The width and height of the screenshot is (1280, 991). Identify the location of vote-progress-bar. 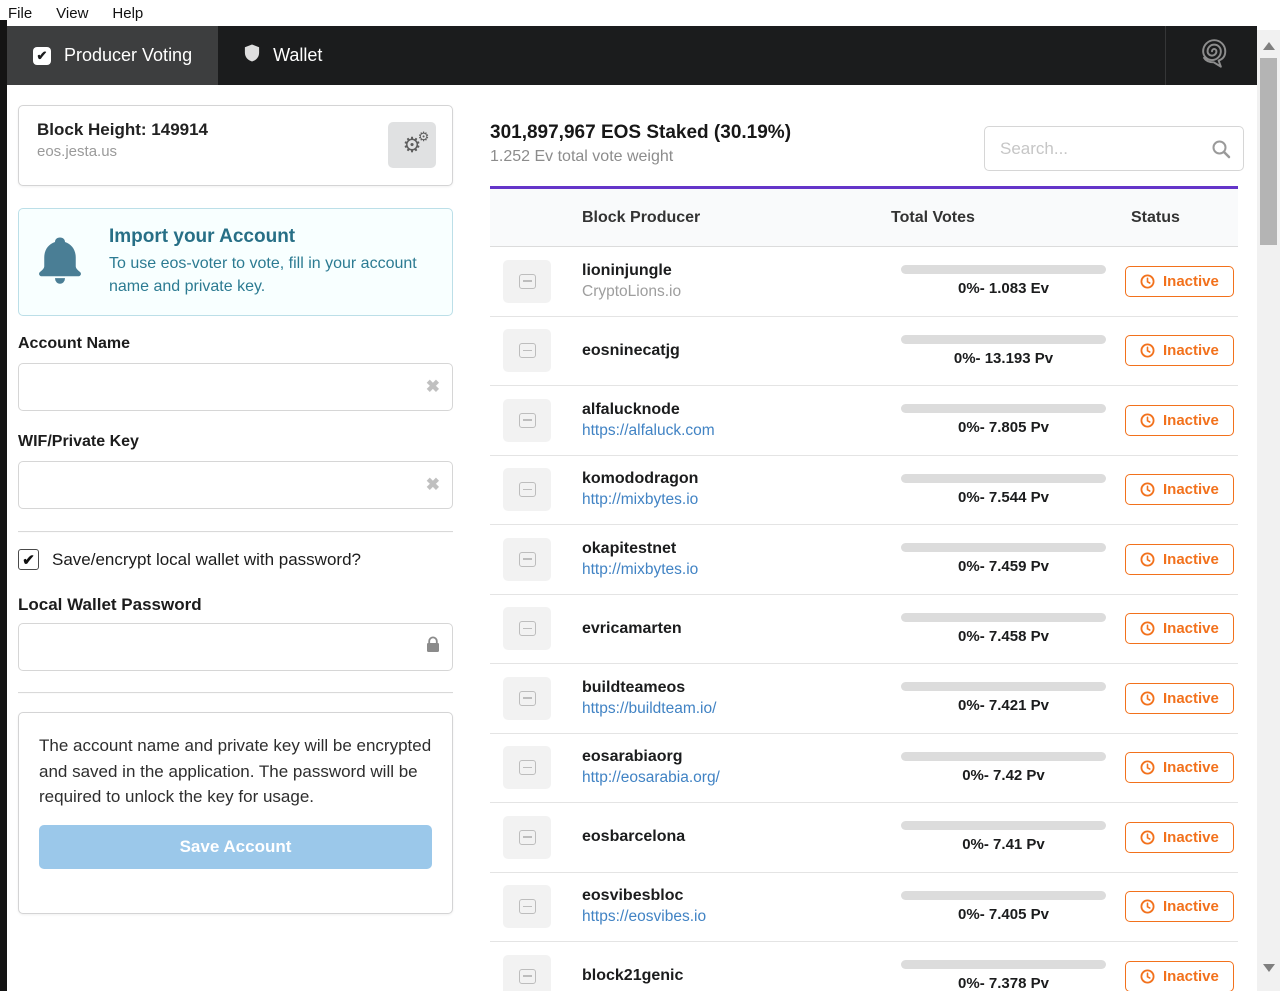
(1003, 756).